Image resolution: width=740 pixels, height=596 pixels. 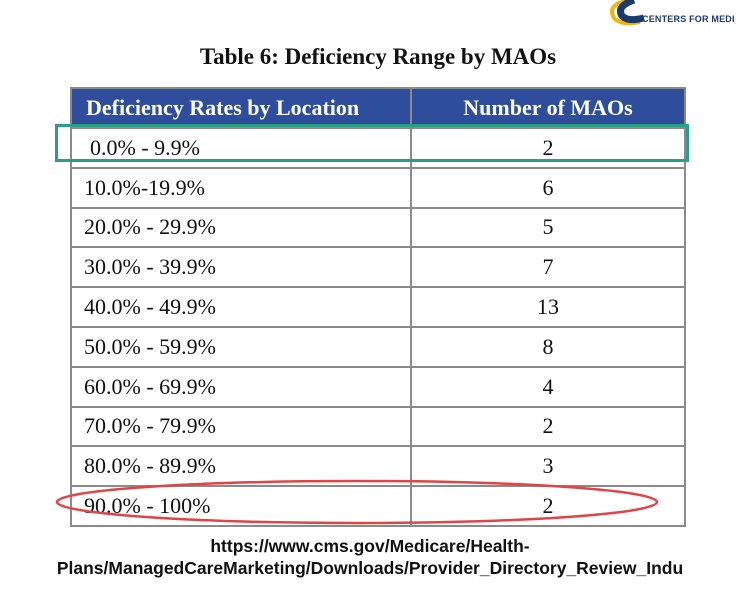 I want to click on table-row: 60.0% - 69.9% 4, so click(x=378, y=386).